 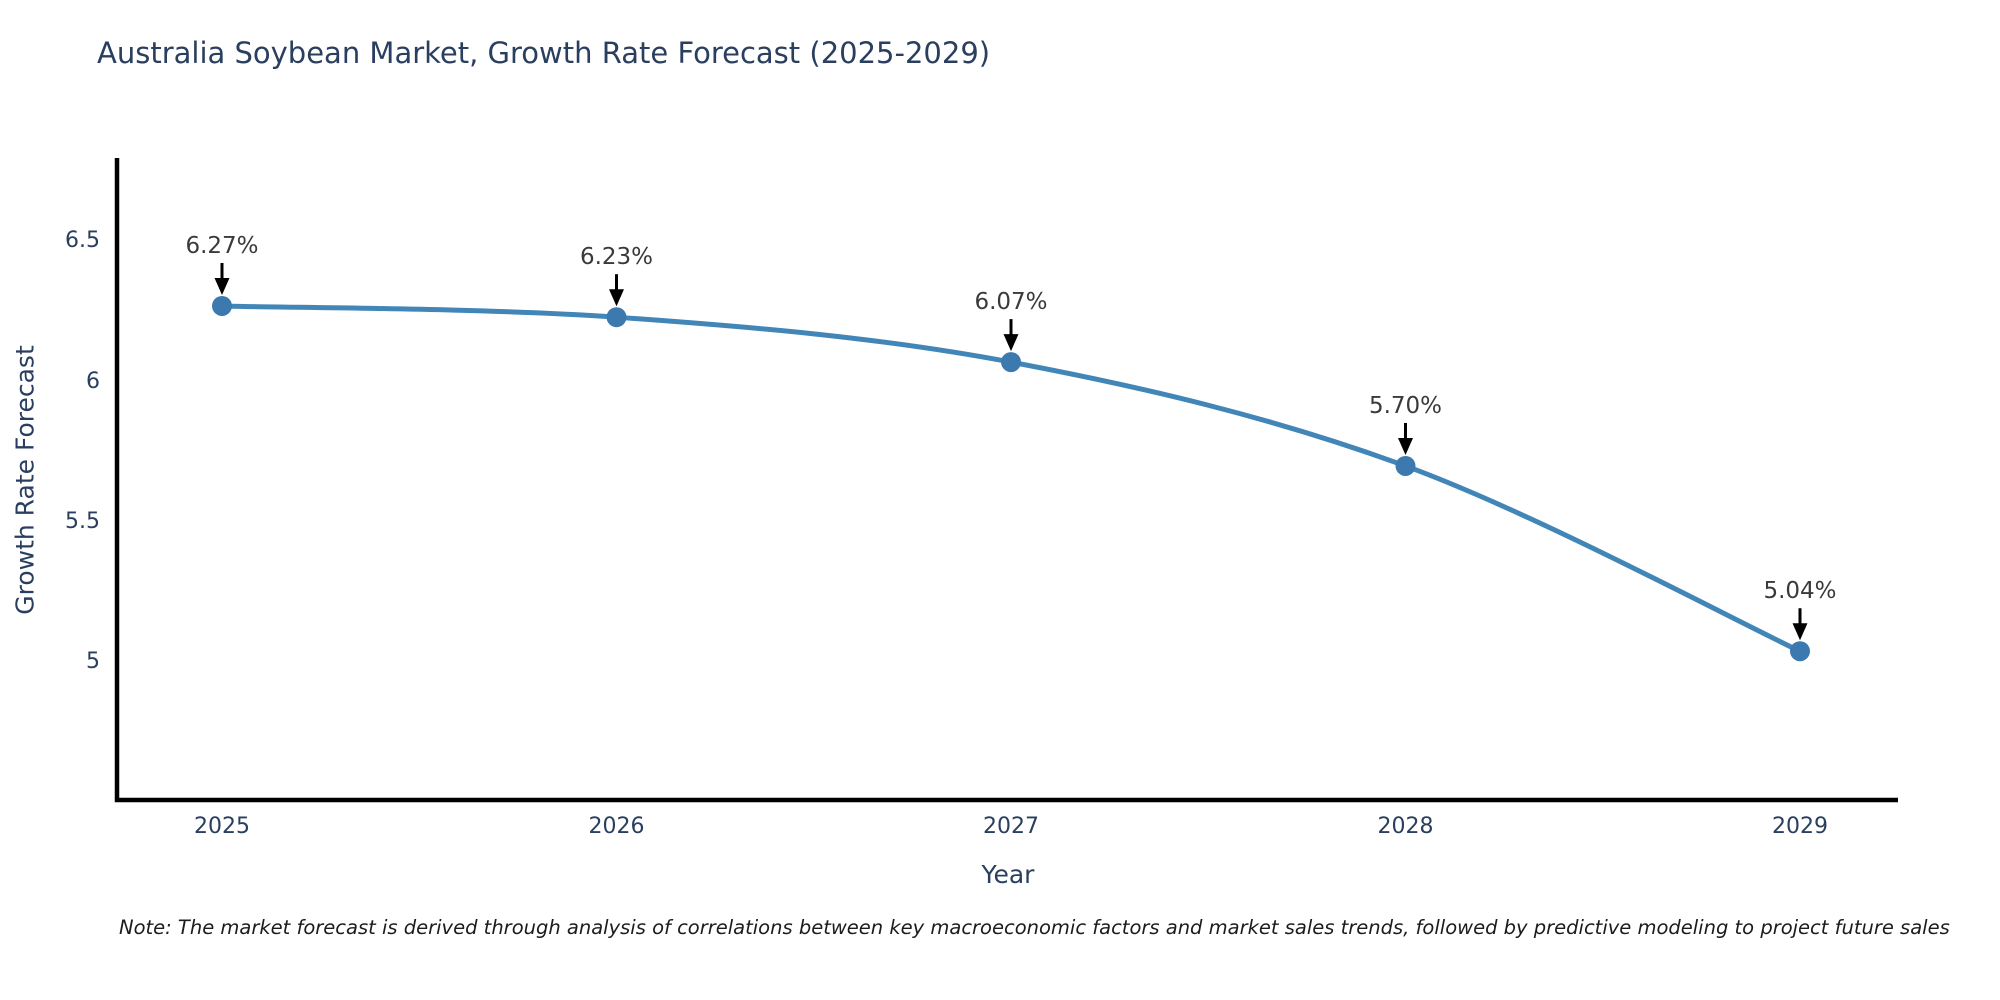 I want to click on y-tick-label: 5, so click(x=93, y=662).